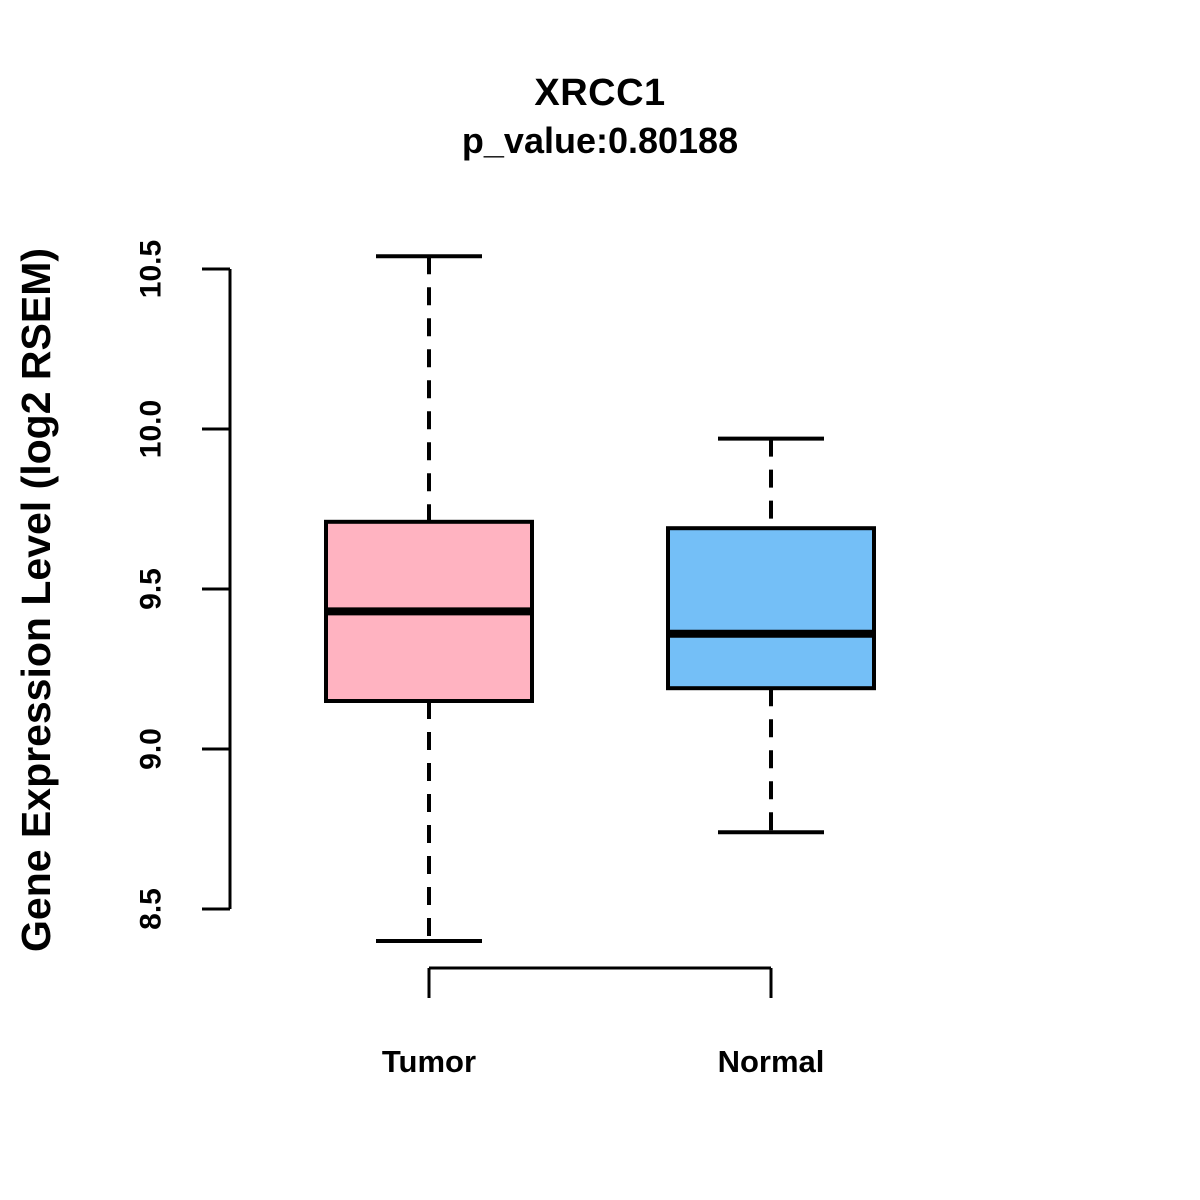  Describe the element at coordinates (151, 429) in the screenshot. I see `y-tick-label: 10.0` at that location.